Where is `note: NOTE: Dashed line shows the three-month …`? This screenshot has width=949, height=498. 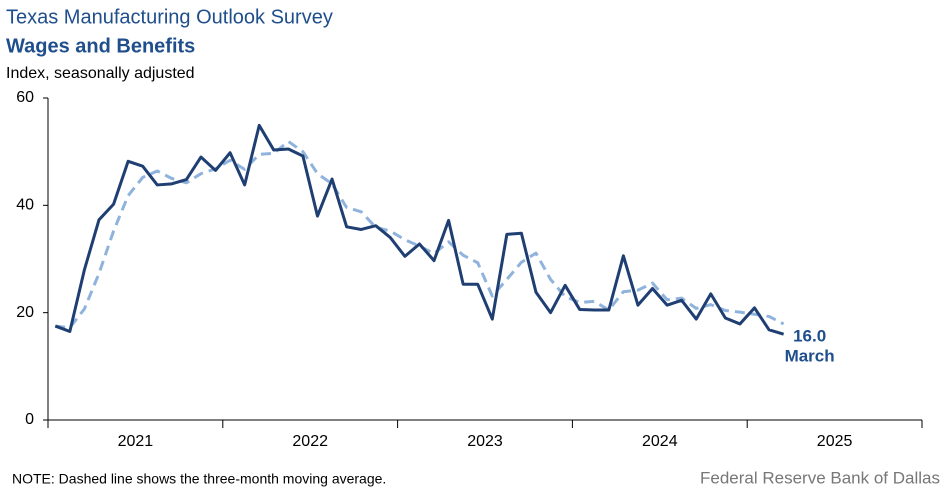 note: NOTE: Dashed line shows the three-month … is located at coordinates (199, 479).